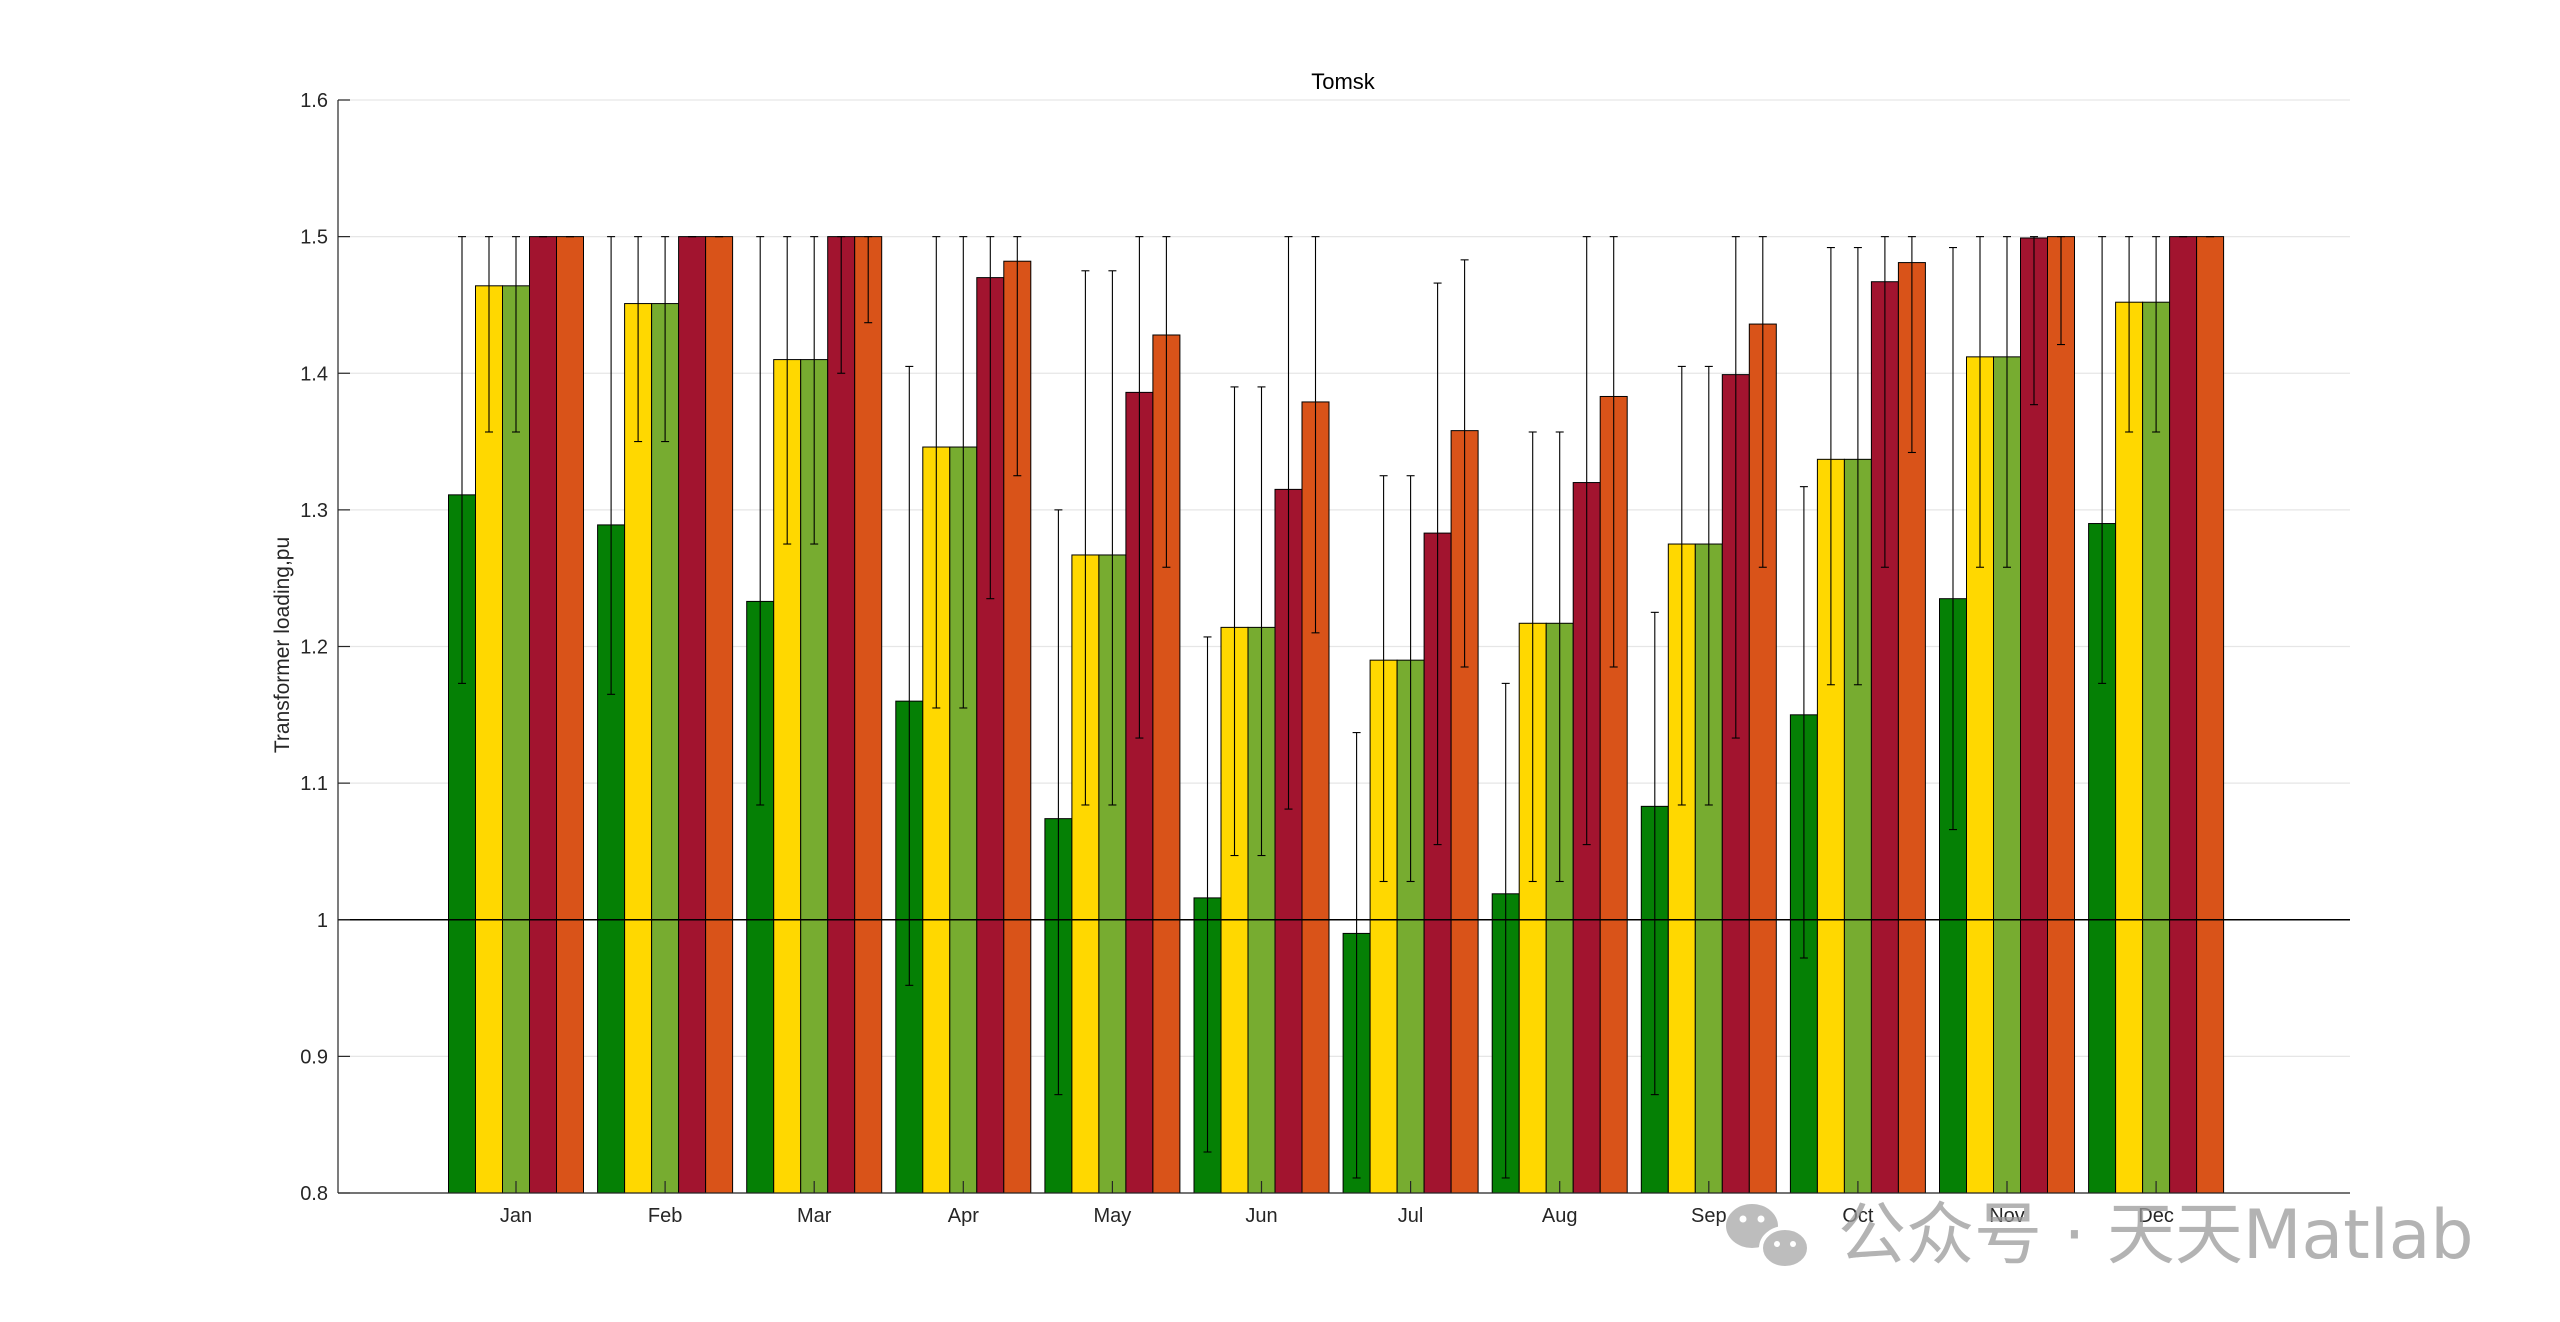  I want to click on x-tick-label: Aug, so click(1560, 1216).